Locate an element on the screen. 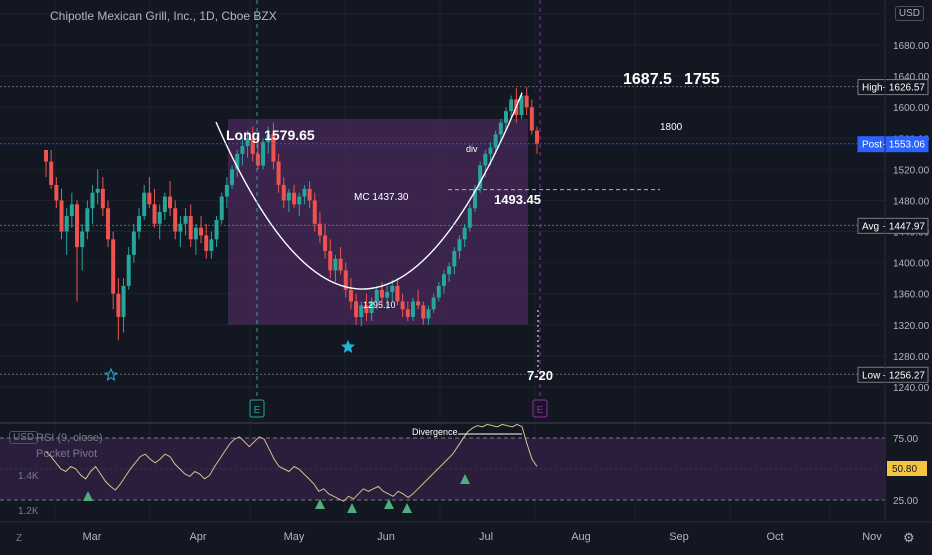  price-tag-value: - 1553.06 is located at coordinates (904, 145).